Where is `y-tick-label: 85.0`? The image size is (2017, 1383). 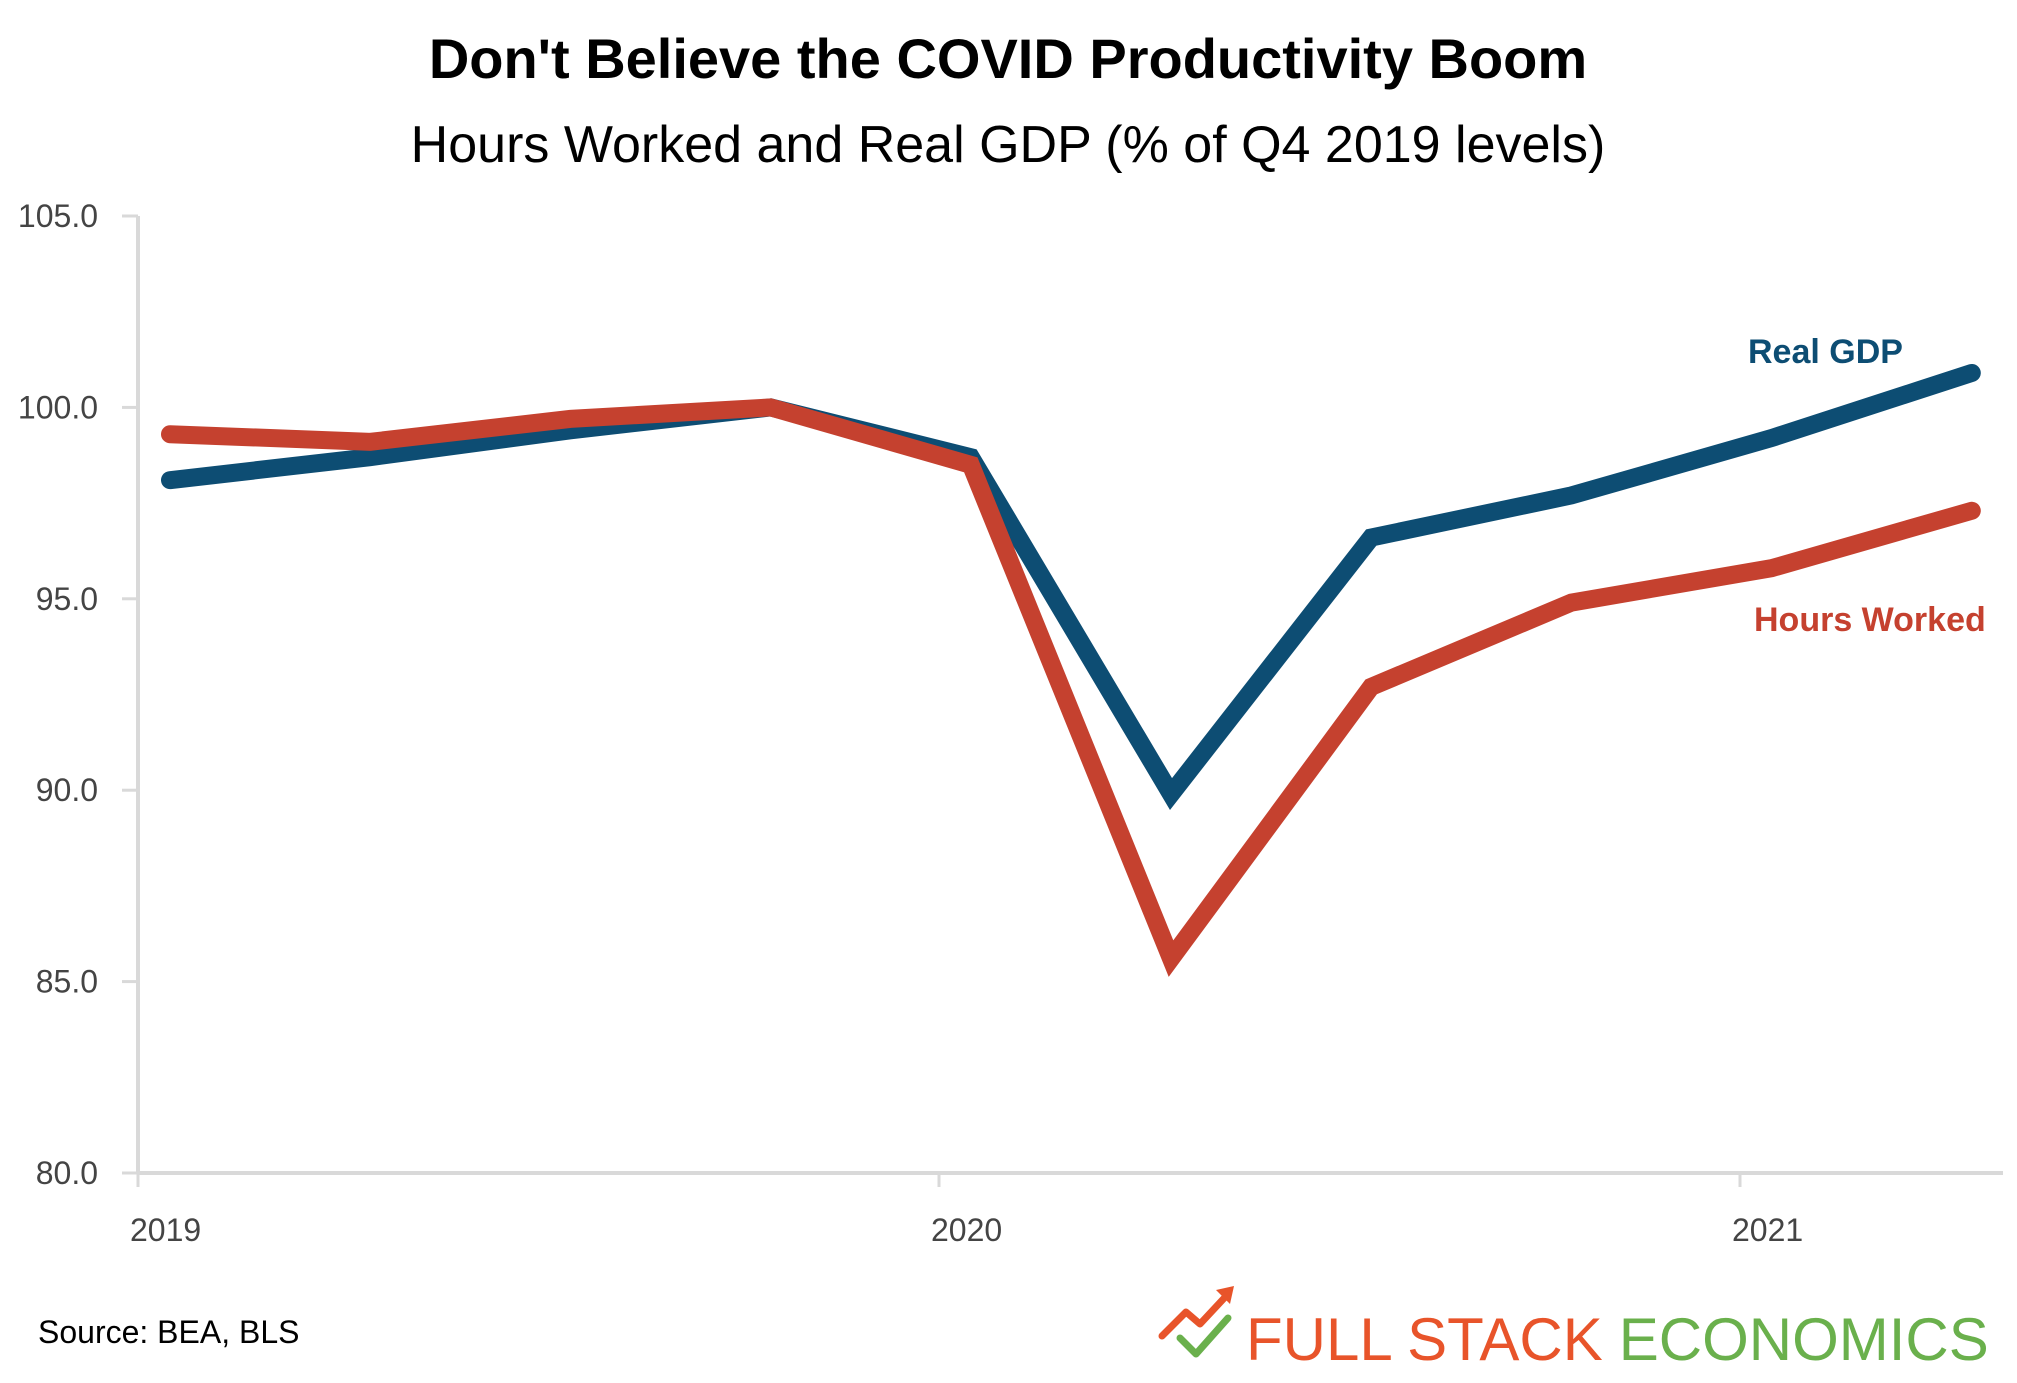
y-tick-label: 85.0 is located at coordinates (67, 982).